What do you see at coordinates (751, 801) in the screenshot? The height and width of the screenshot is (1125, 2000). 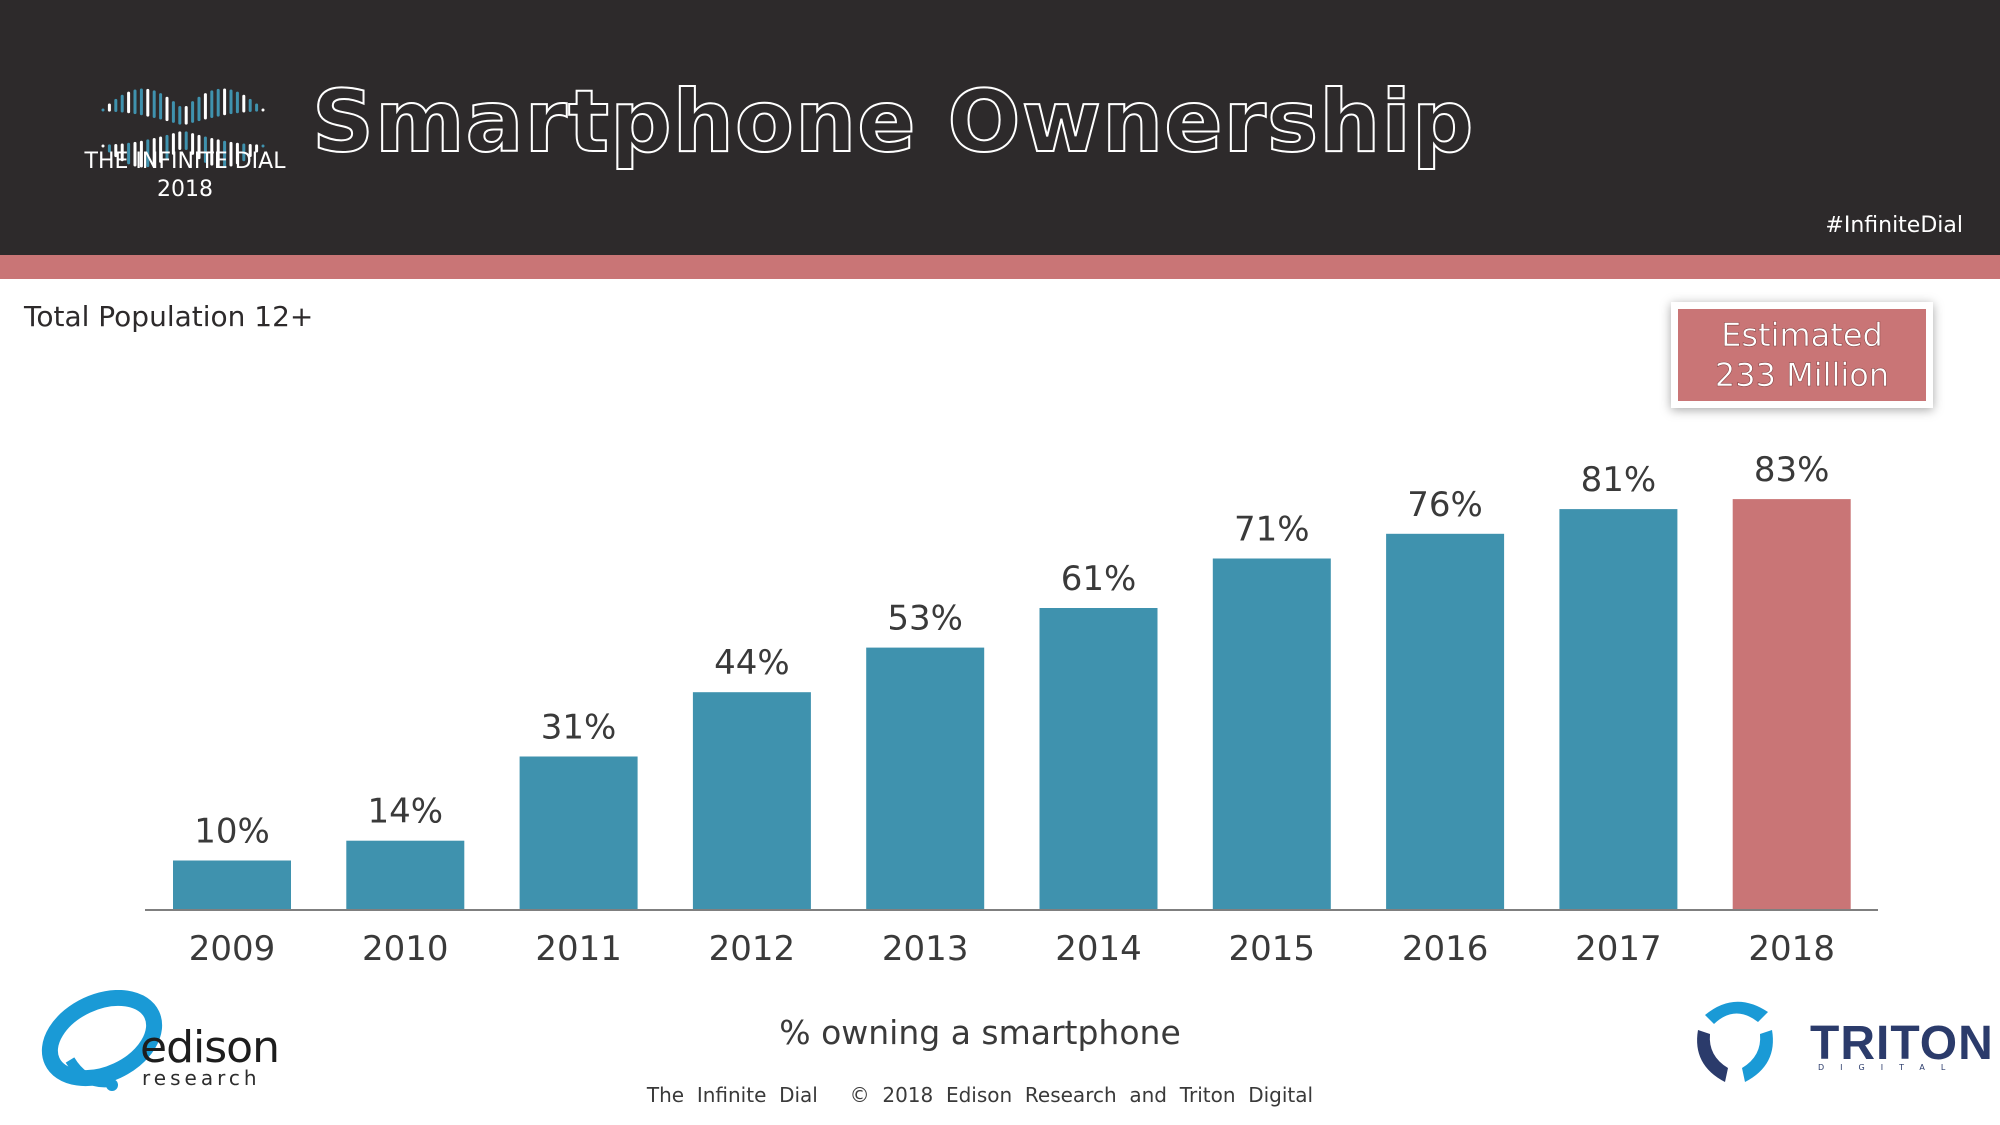 I see `bar-2012` at bounding box center [751, 801].